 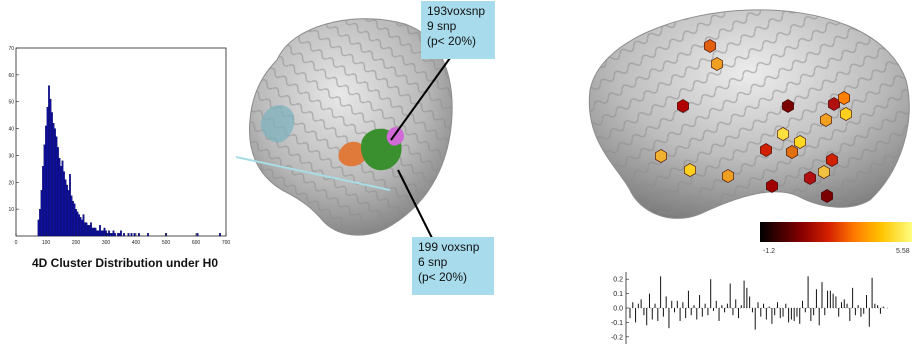 What do you see at coordinates (46, 243) in the screenshot?
I see `histogram-xtick-label: 100` at bounding box center [46, 243].